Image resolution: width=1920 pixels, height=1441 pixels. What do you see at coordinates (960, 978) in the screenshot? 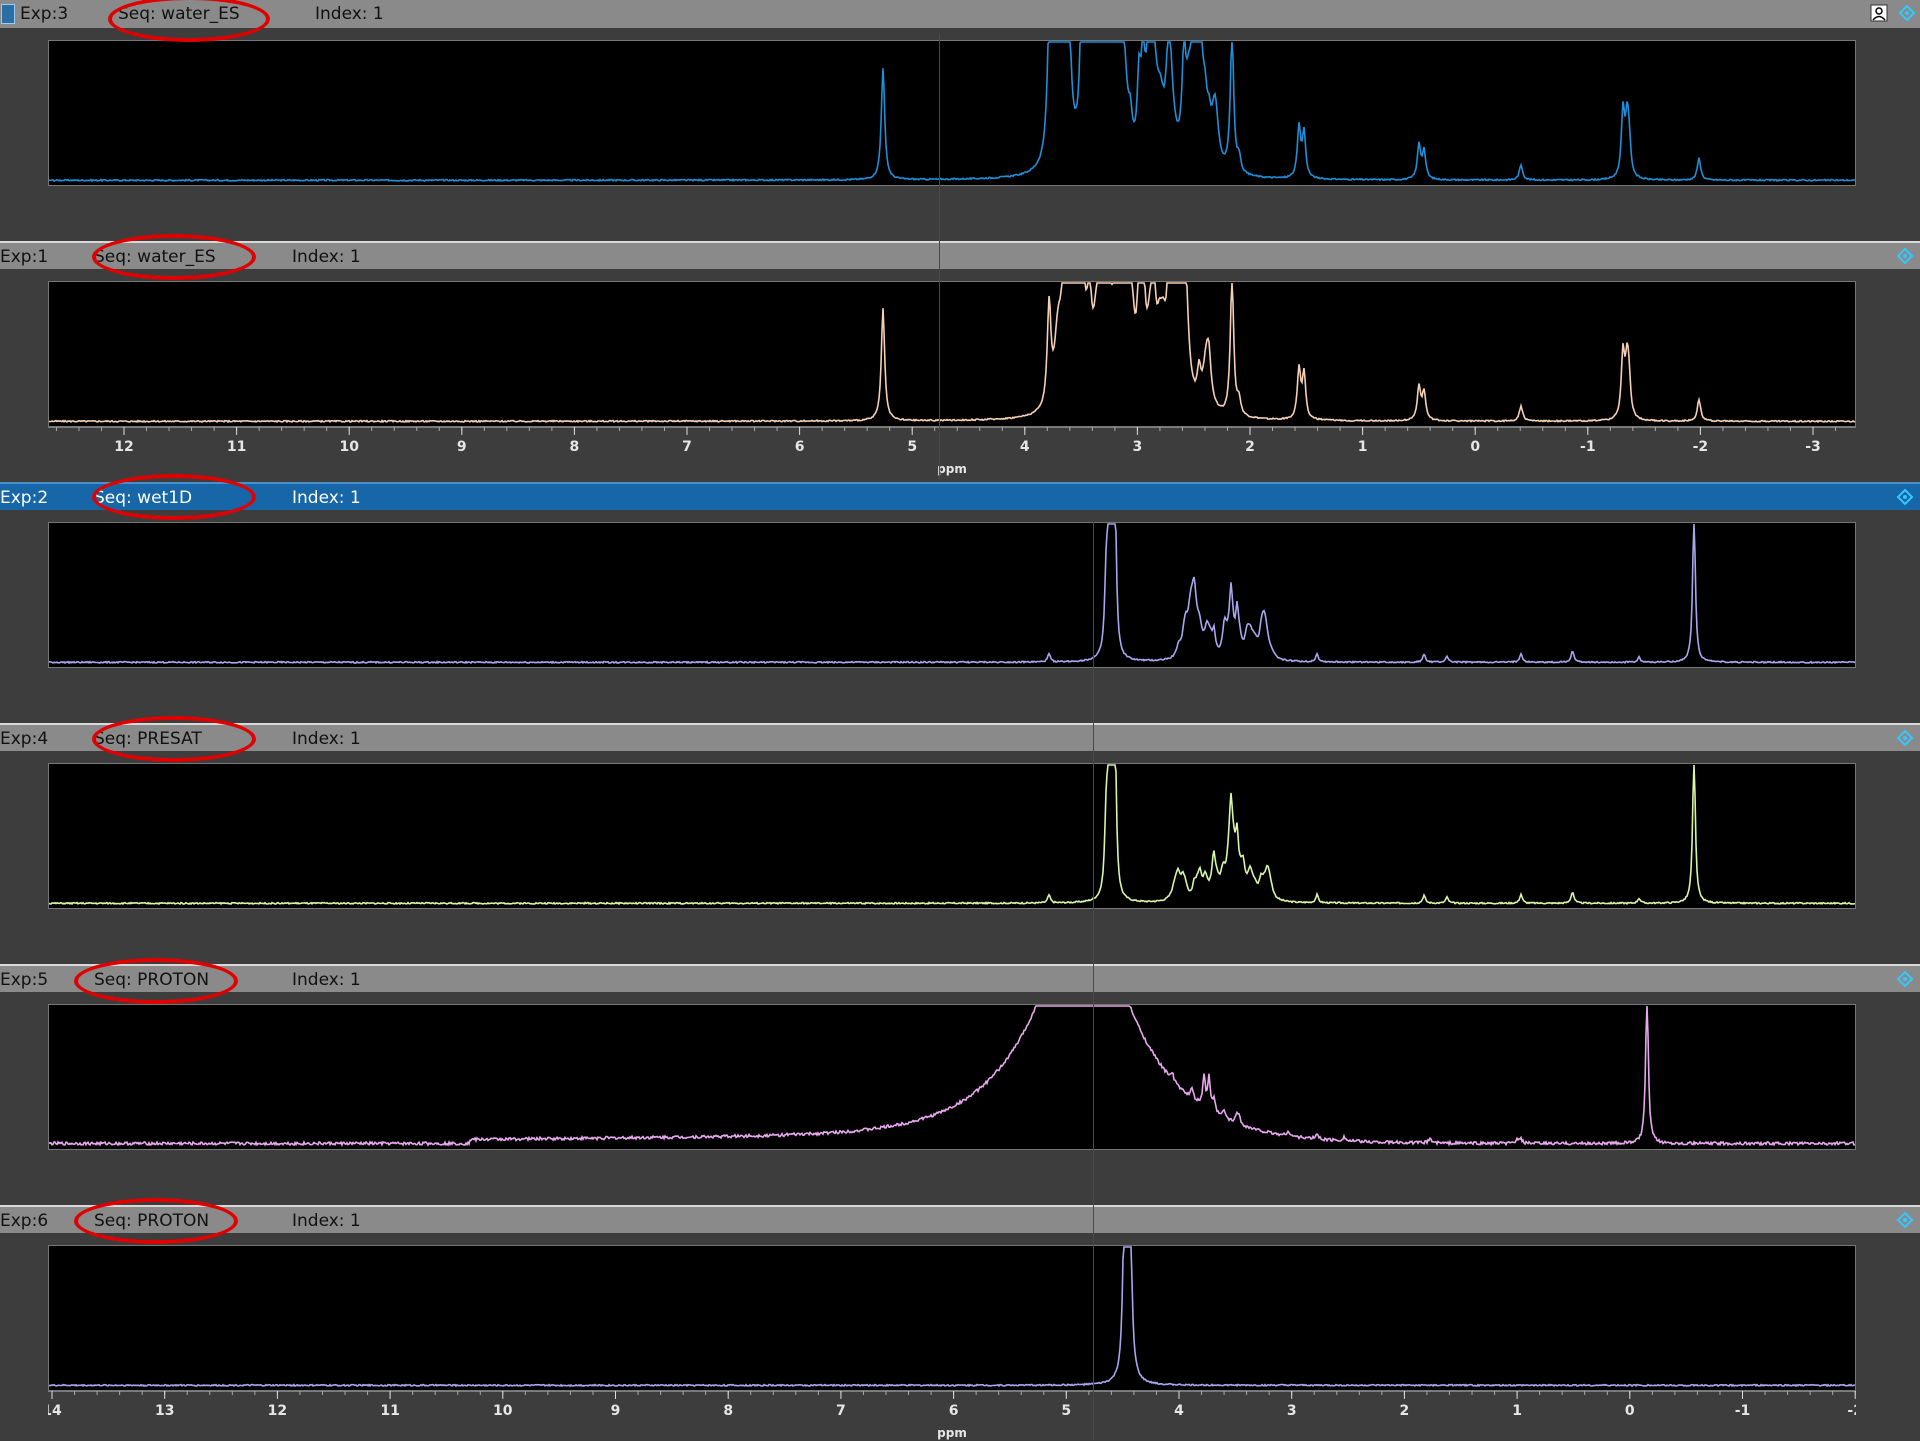
I see `panel-header-5: Exp:5 Seq: PROTON Index: 1` at bounding box center [960, 978].